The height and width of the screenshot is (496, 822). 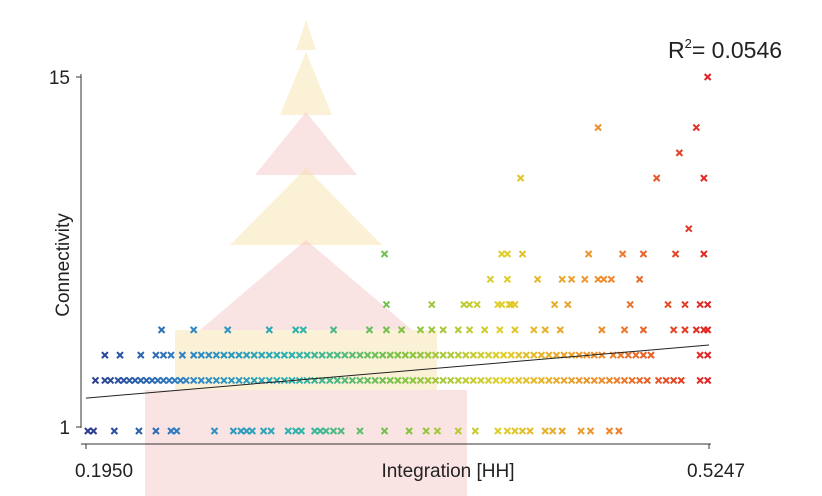 What do you see at coordinates (676, 50) in the screenshot?
I see `r-squared-symbol: R` at bounding box center [676, 50].